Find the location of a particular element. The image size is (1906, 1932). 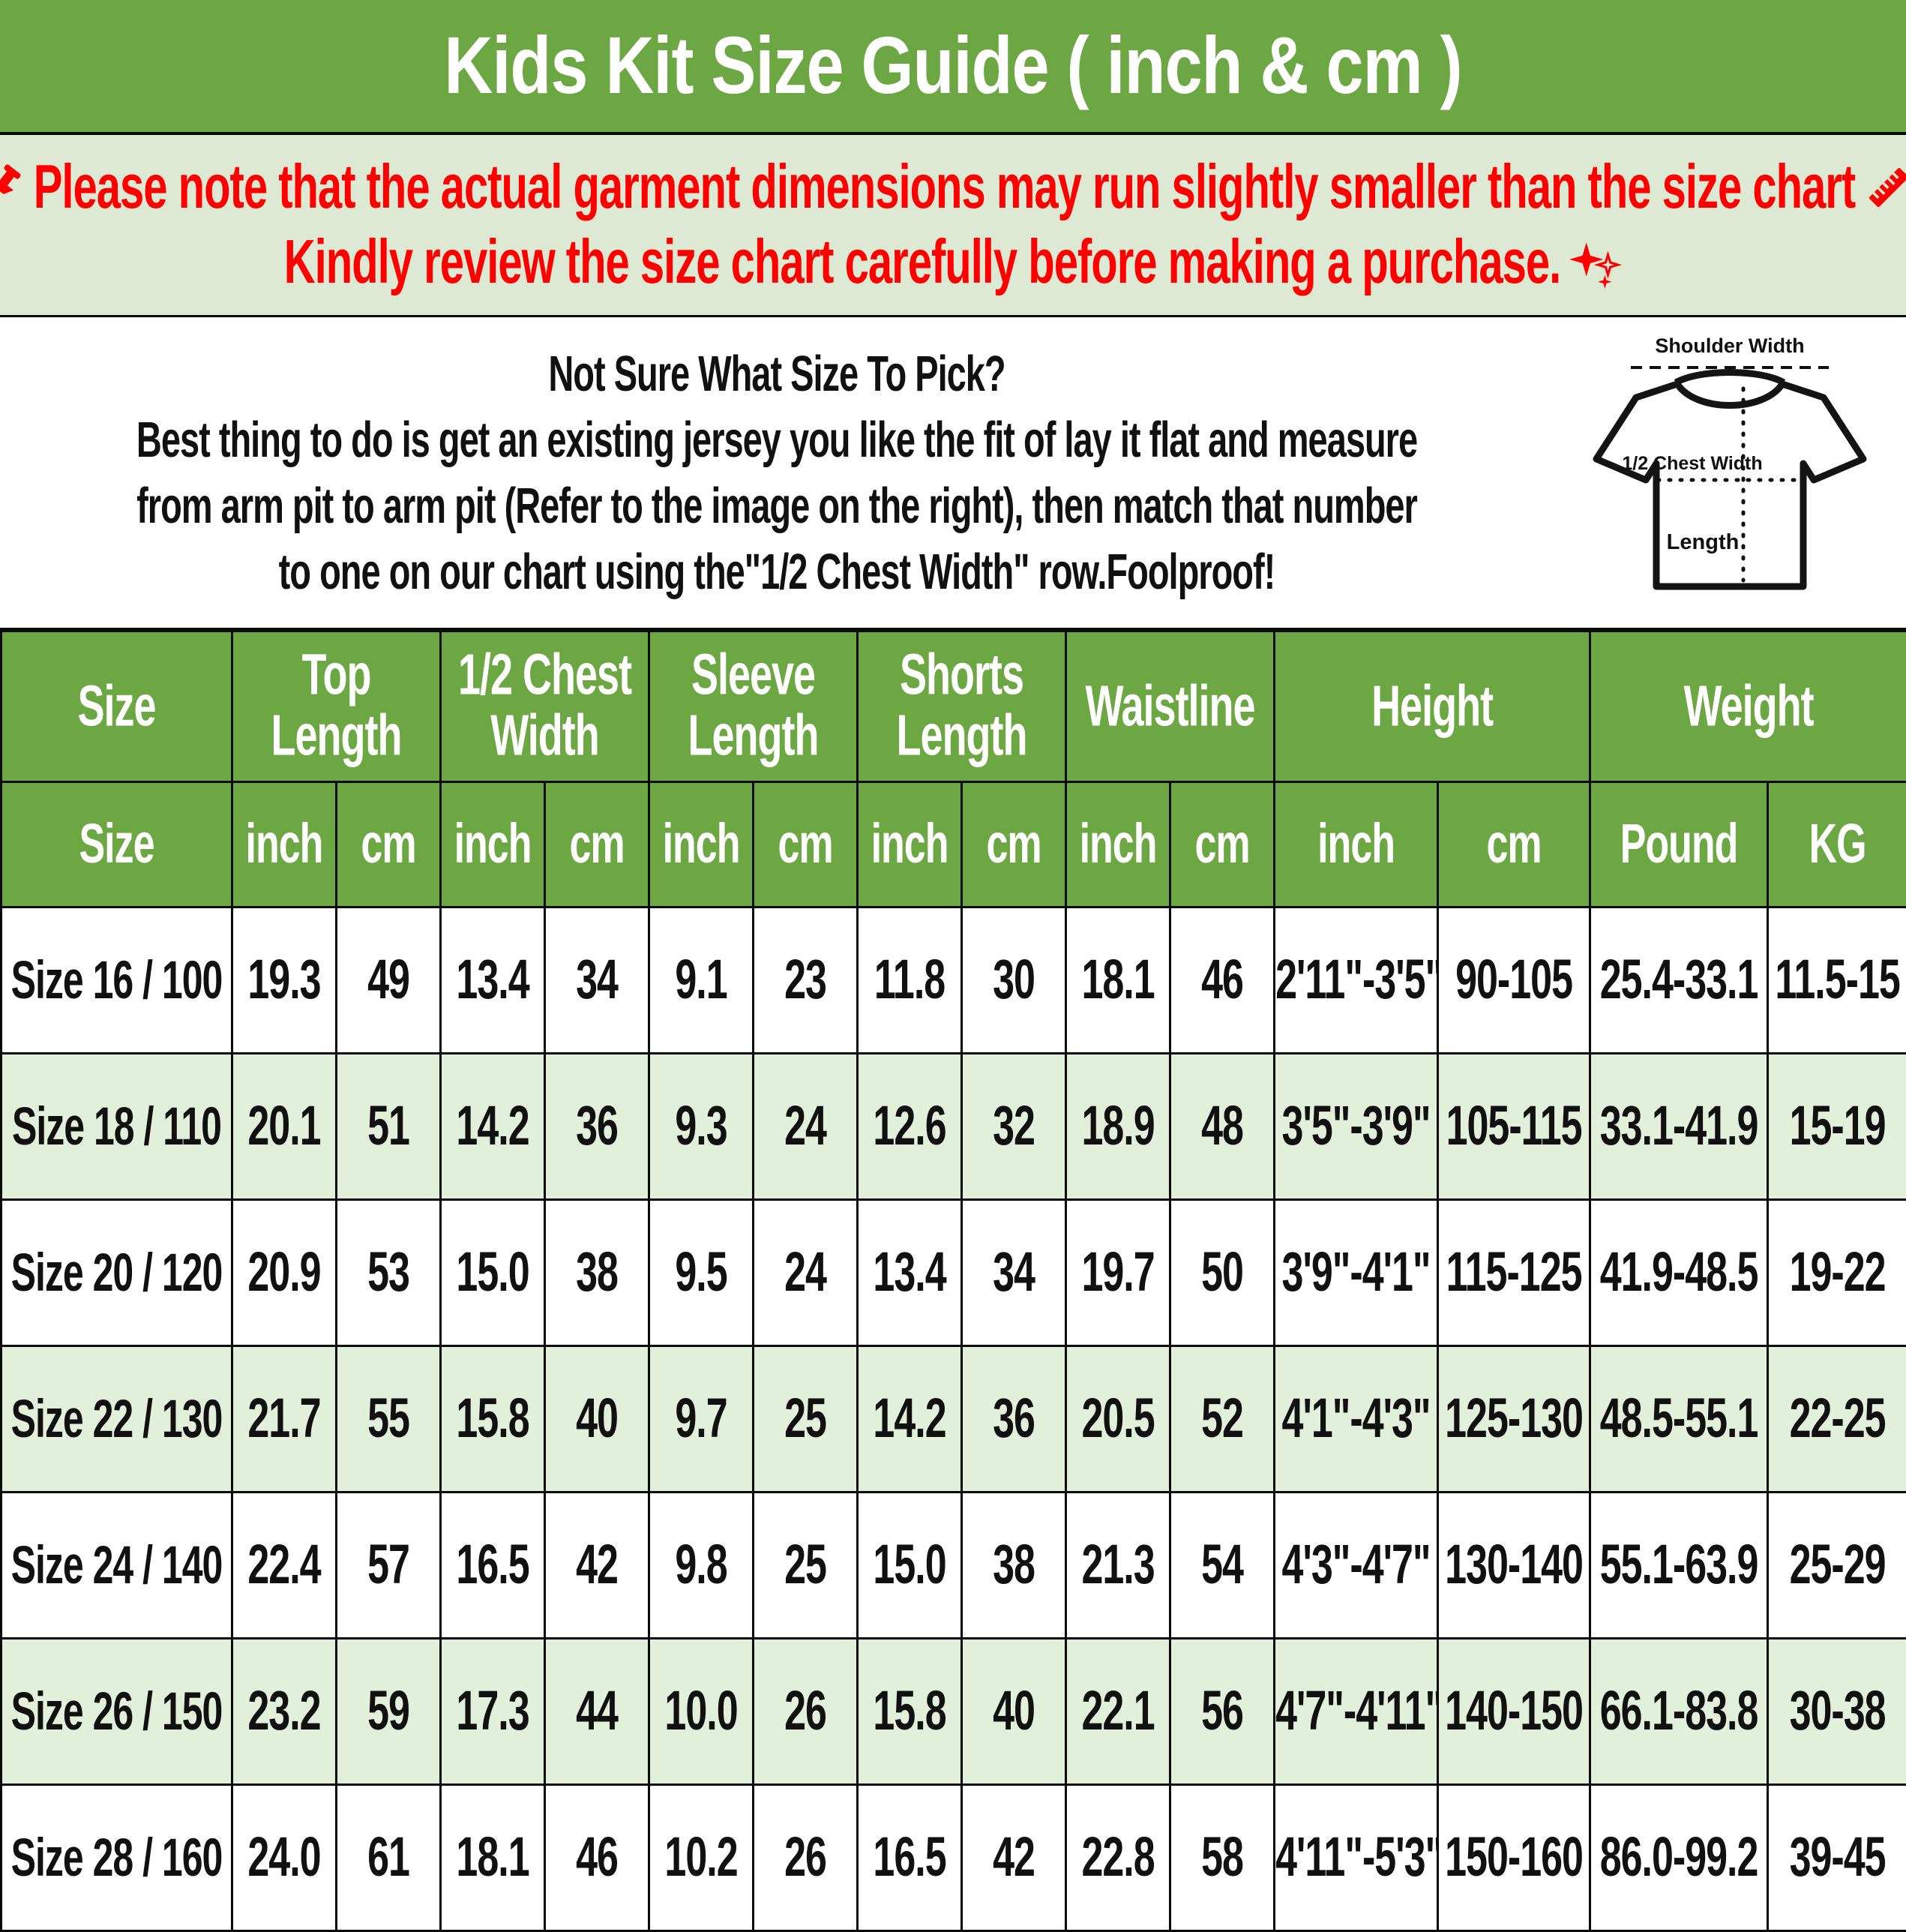

table-cell: 11.8 is located at coordinates (910, 981).